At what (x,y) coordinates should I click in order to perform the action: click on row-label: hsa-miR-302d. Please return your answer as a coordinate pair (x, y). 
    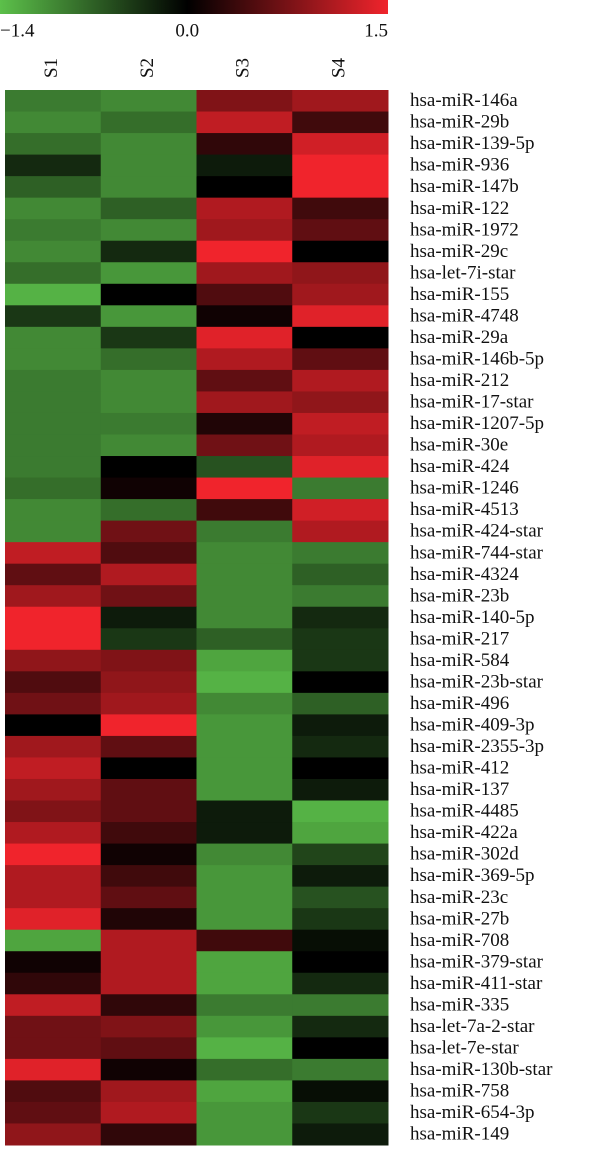
    Looking at the image, I should click on (464, 854).